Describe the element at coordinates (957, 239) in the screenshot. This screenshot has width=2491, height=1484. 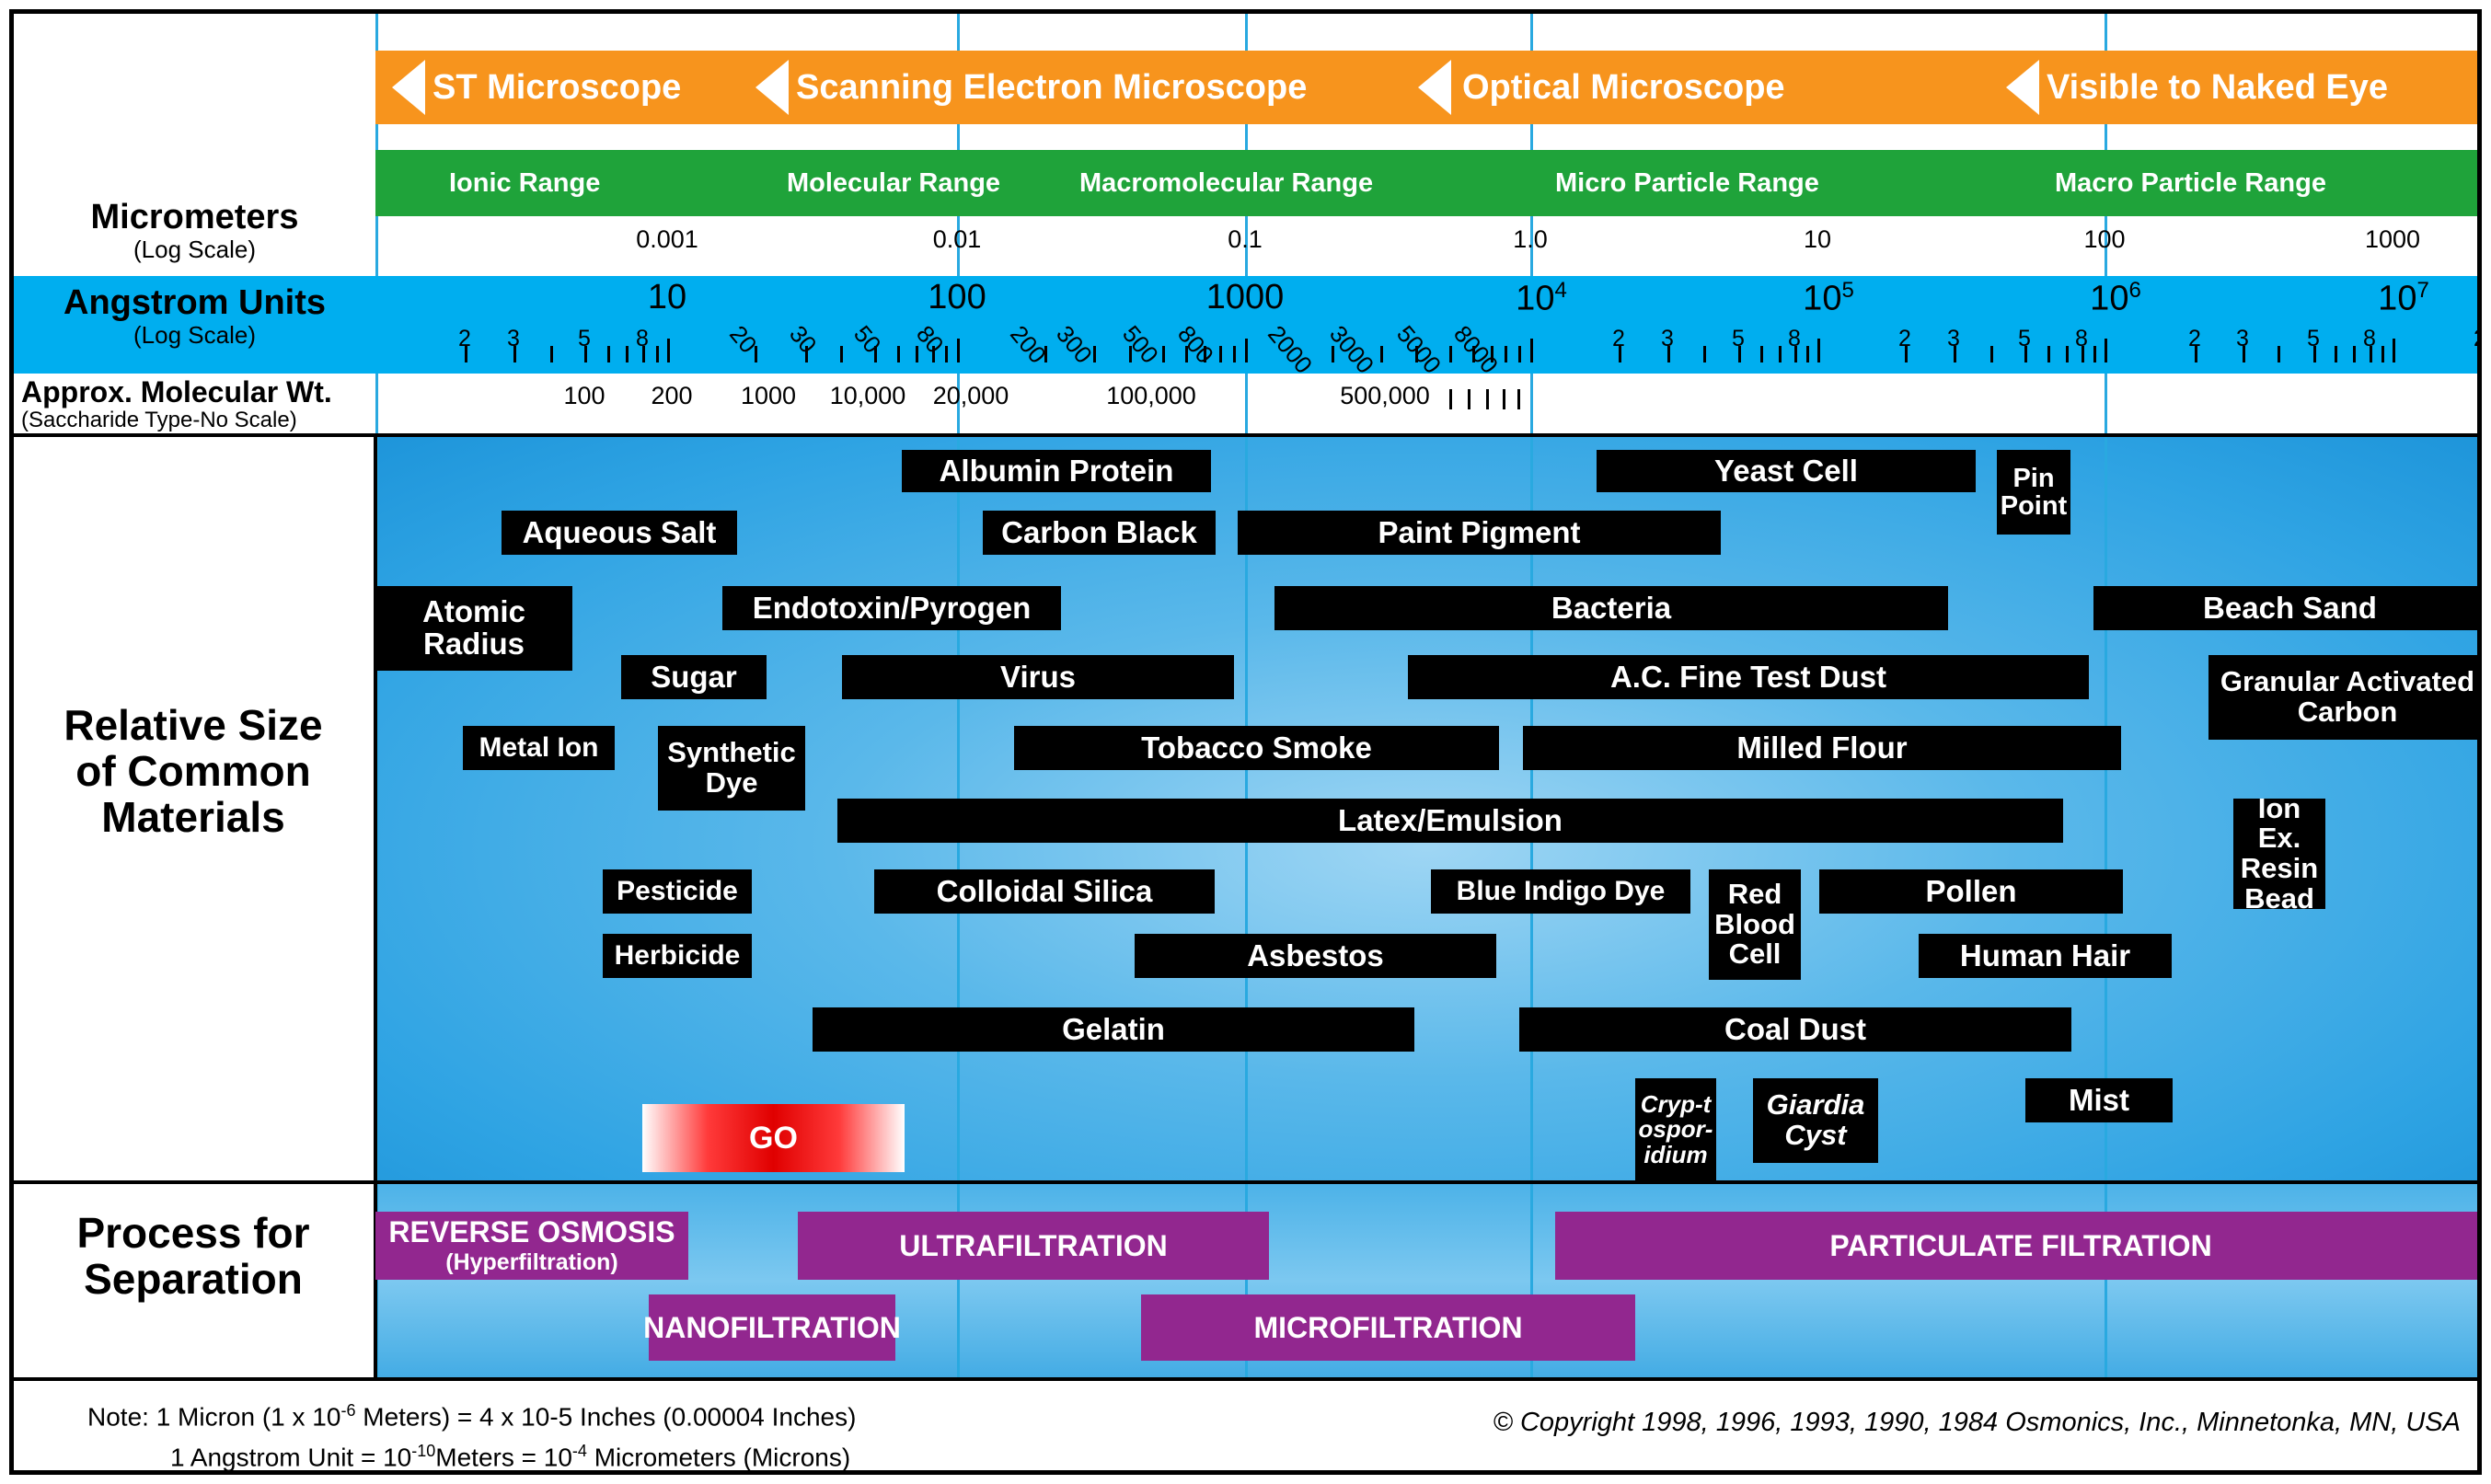
I see `micrometer-tick: 0.01` at that location.